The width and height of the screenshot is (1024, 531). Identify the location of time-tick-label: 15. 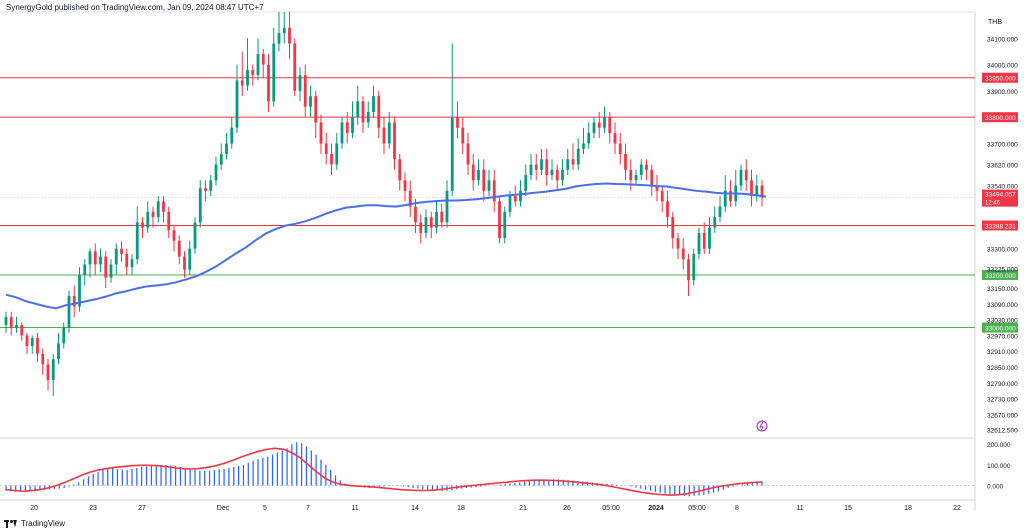
(848, 508).